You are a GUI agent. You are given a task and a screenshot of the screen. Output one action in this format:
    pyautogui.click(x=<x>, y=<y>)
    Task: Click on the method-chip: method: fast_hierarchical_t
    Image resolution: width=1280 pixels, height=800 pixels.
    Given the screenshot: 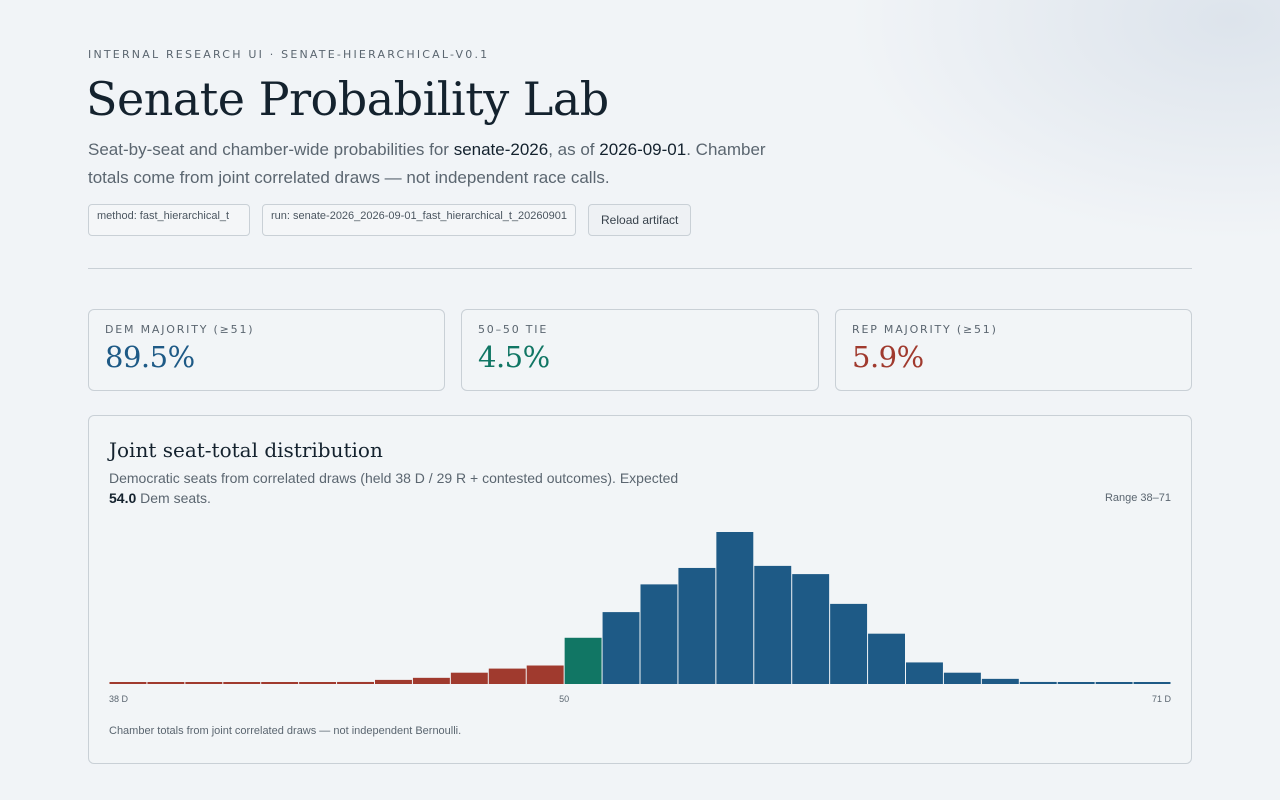 What is the action you would take?
    pyautogui.click(x=169, y=220)
    